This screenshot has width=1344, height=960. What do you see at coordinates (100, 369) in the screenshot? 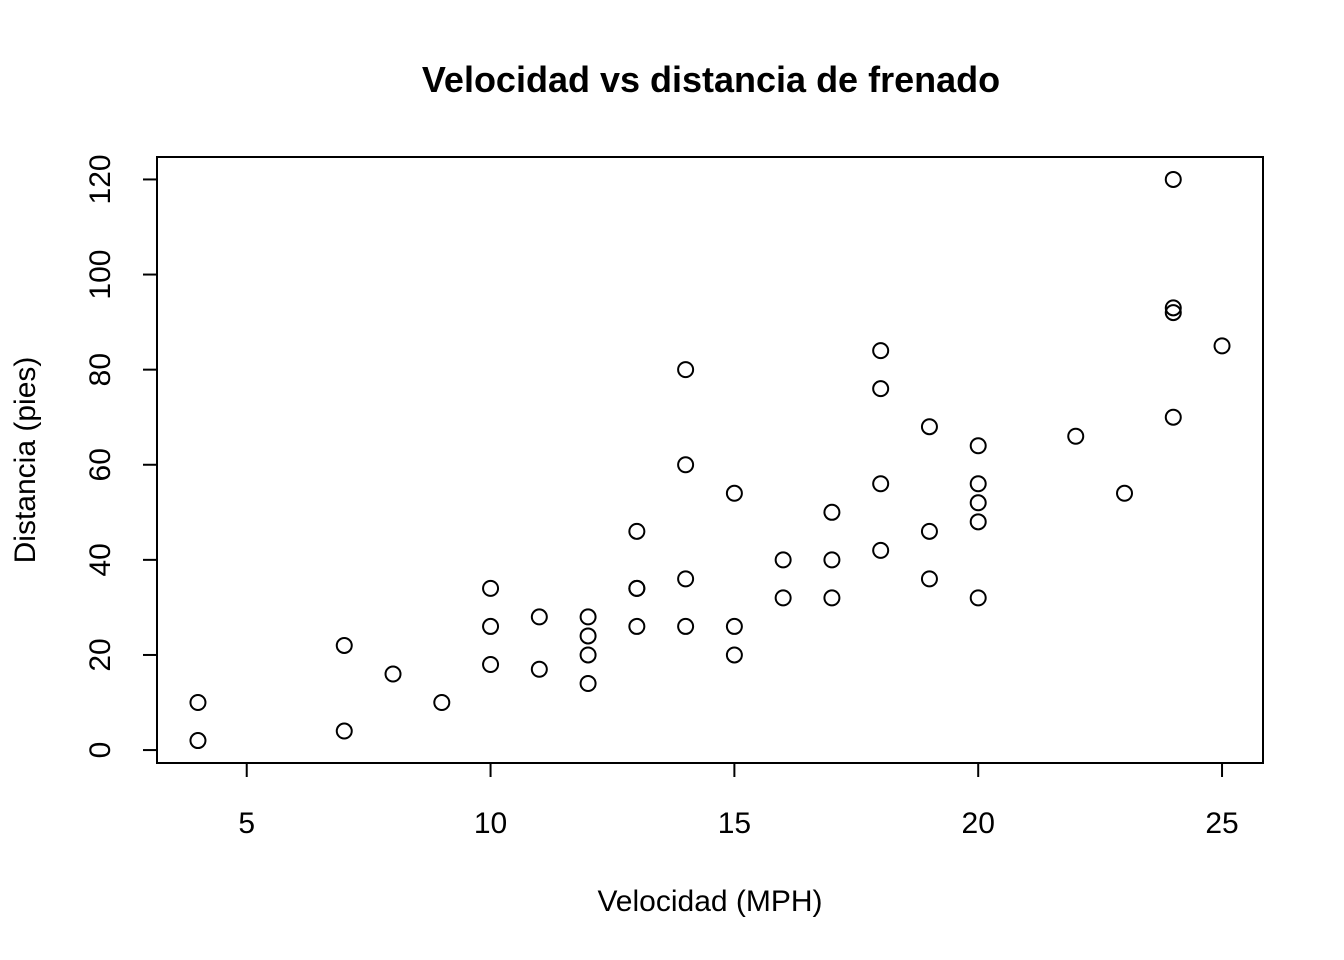
I see `y-tick-label-4: 80` at bounding box center [100, 369].